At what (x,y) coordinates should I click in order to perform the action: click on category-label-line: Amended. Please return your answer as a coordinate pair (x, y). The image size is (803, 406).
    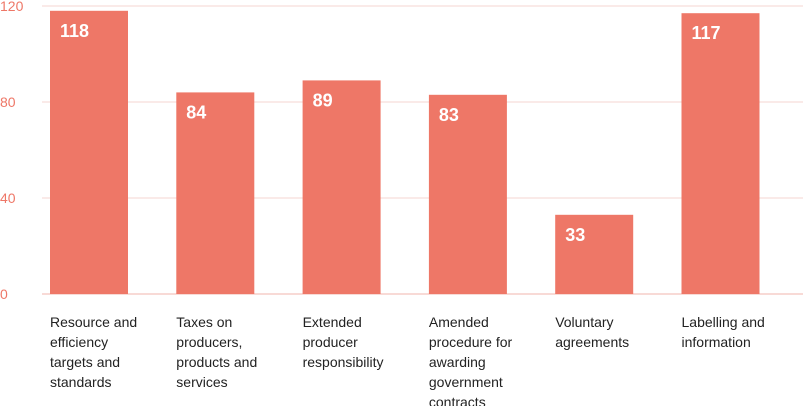
    Looking at the image, I should click on (459, 322).